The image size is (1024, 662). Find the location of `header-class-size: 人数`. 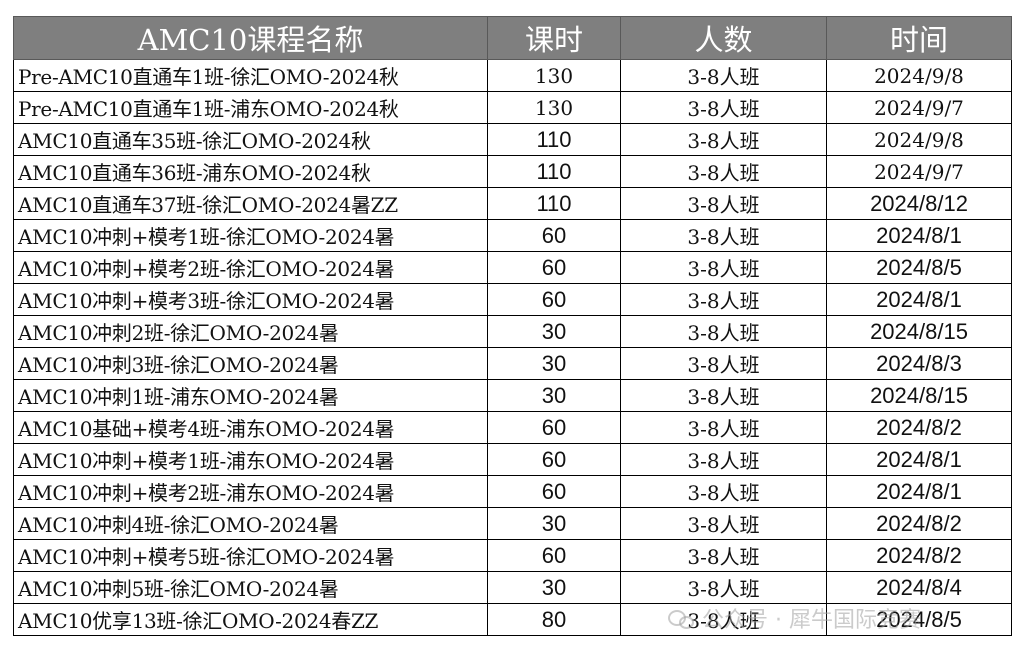

header-class-size: 人数 is located at coordinates (723, 38).